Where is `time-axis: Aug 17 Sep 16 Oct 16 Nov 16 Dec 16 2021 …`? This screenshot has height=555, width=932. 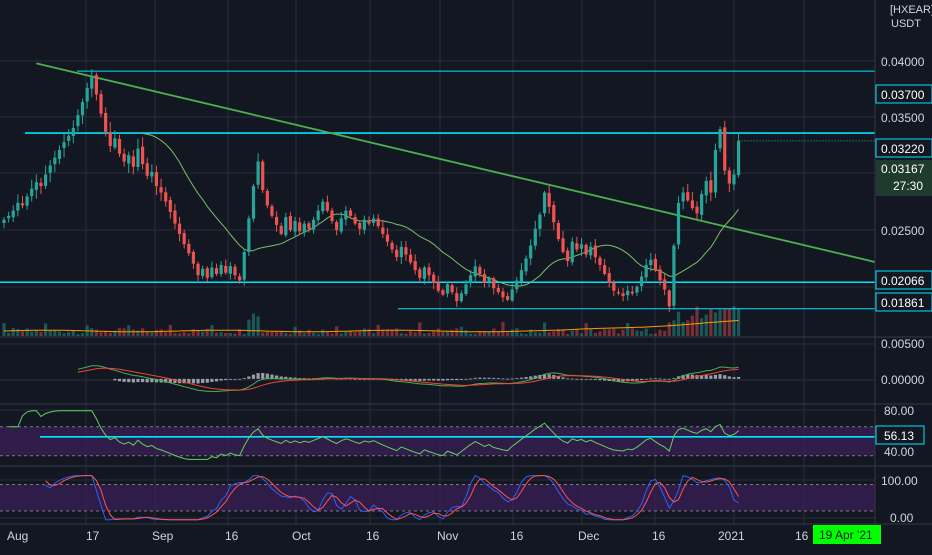
time-axis: Aug 17 Sep 16 Oct 16 Nov 16 Dec 16 2021 … is located at coordinates (444, 534).